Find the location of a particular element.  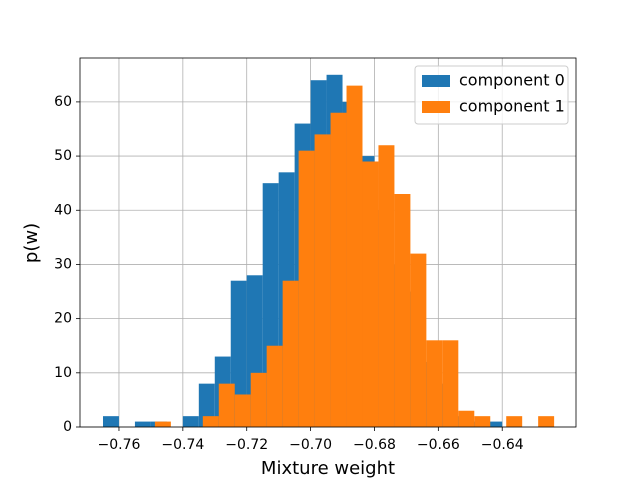

x-tick-label: −0.76 is located at coordinates (119, 445).